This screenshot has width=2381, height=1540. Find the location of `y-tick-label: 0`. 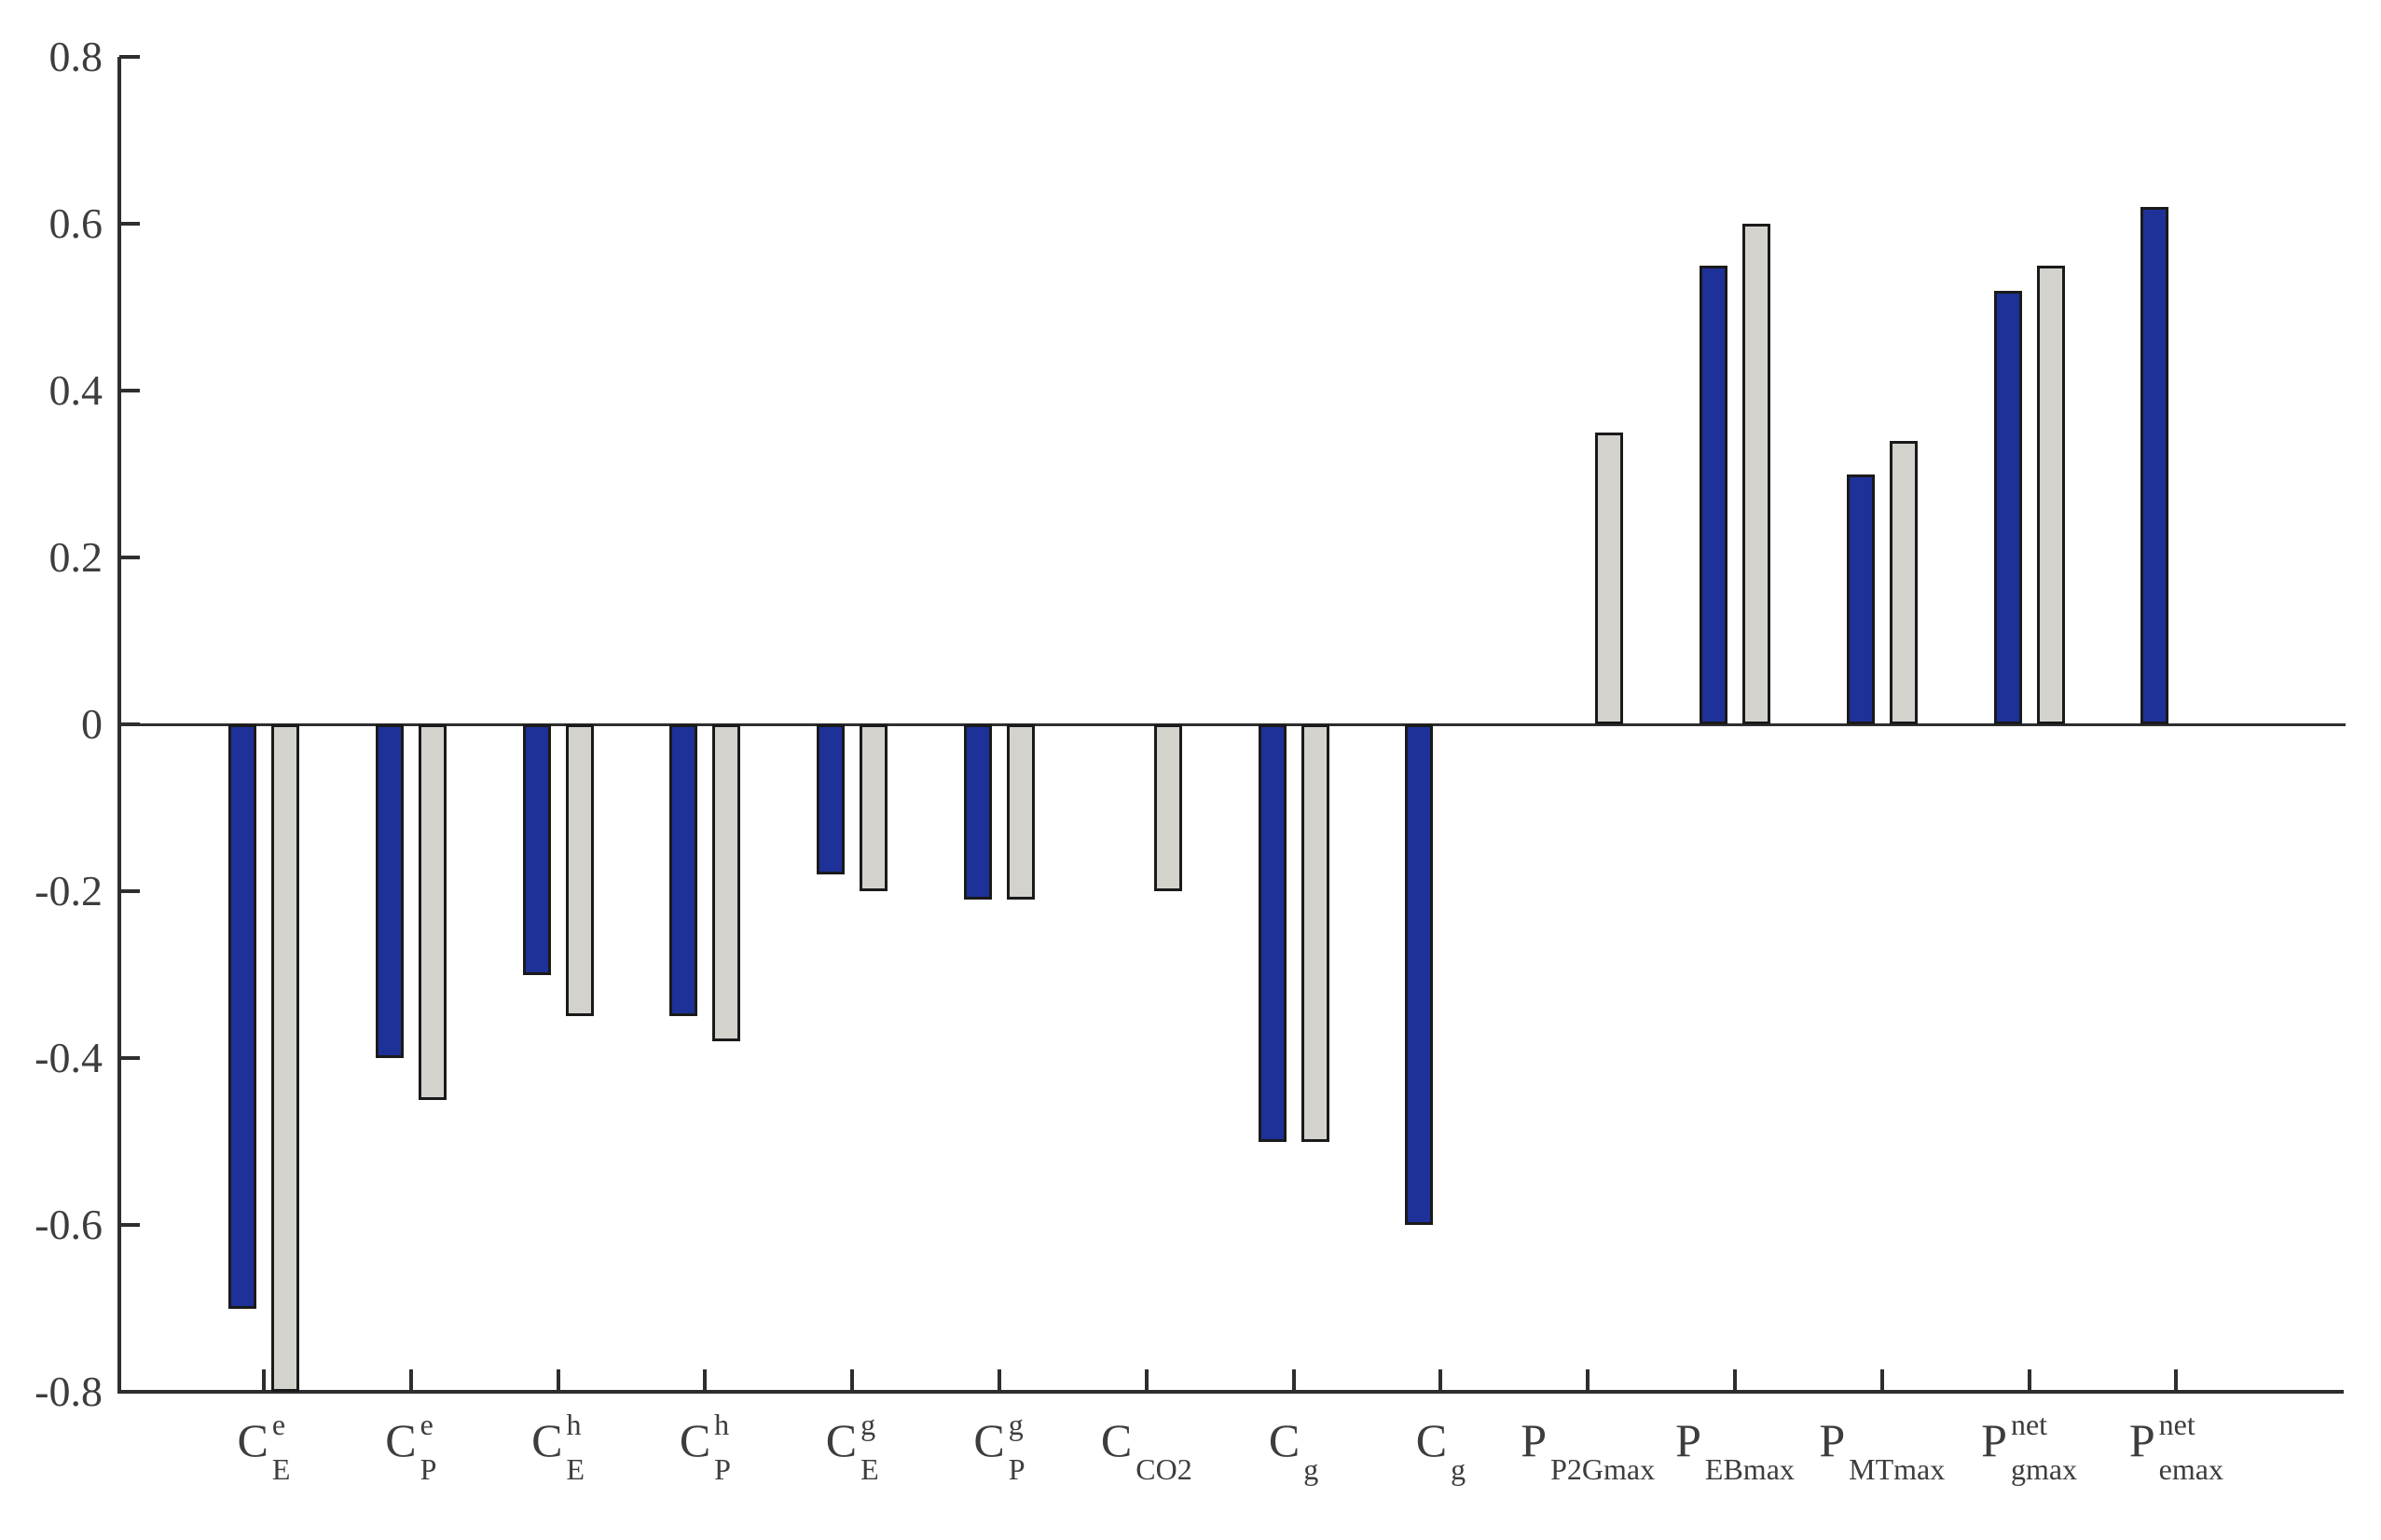

y-tick-label: 0 is located at coordinates (92, 724).